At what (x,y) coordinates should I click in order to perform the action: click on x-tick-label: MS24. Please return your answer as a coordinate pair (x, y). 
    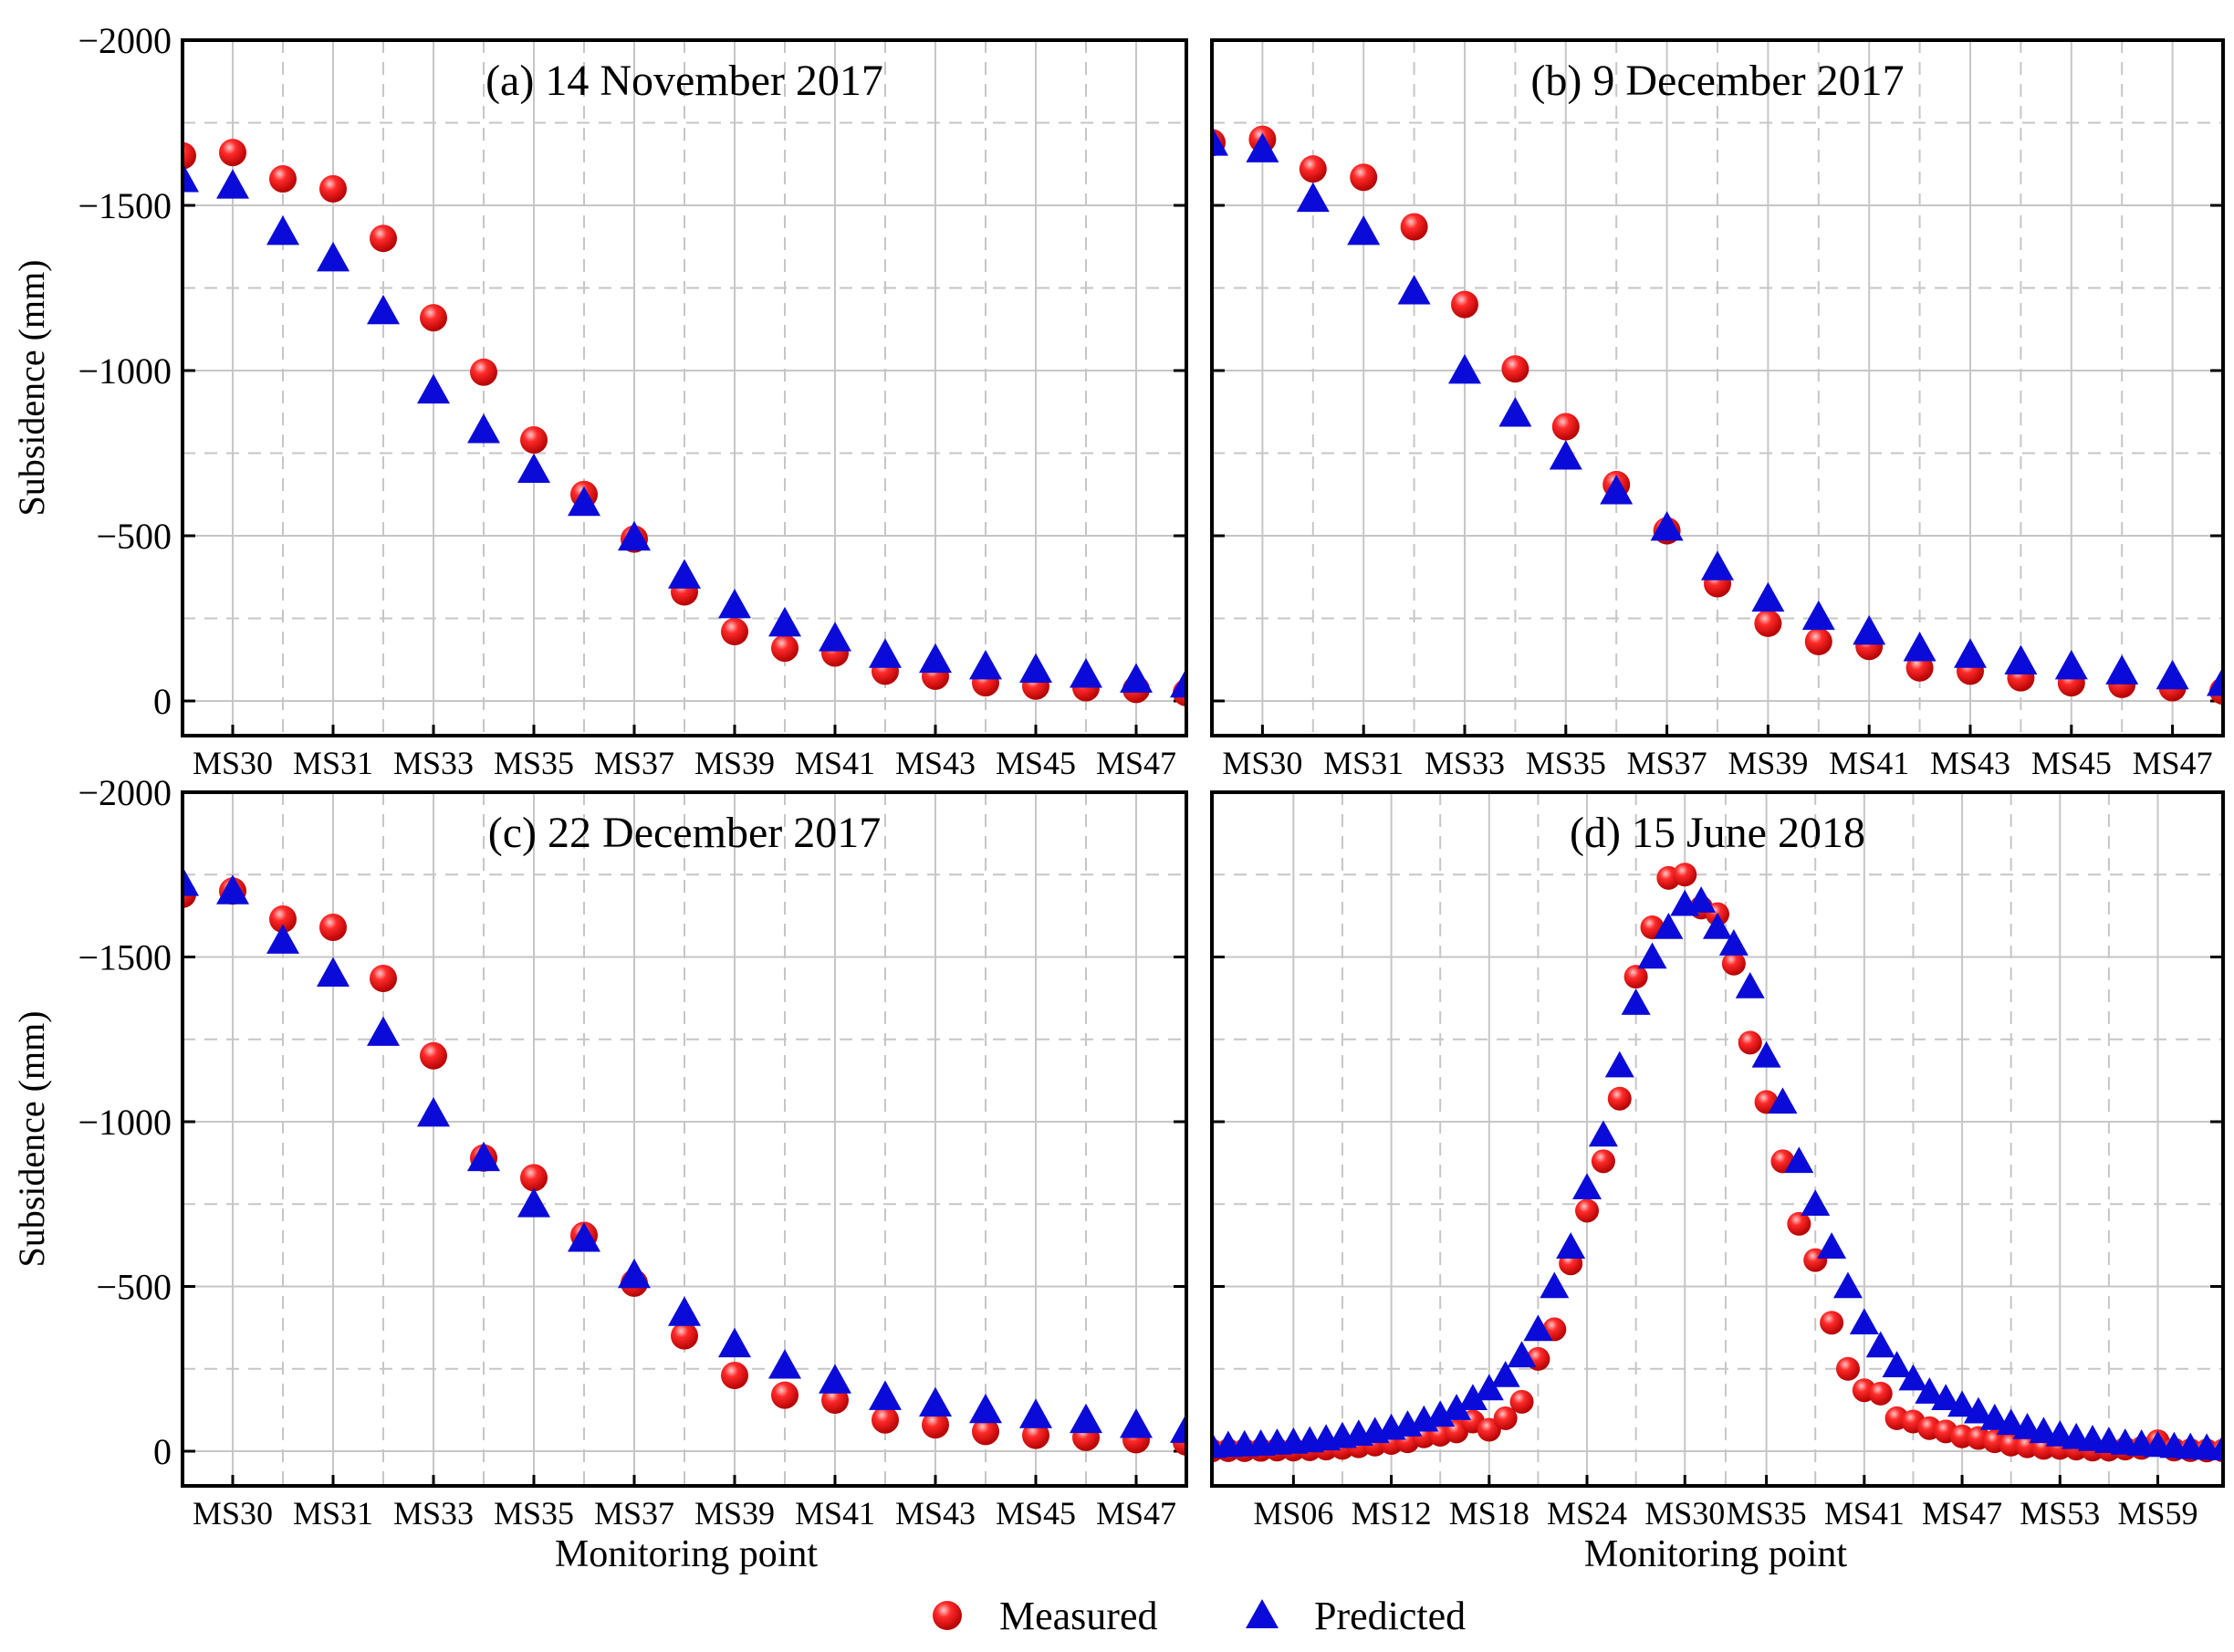
    Looking at the image, I should click on (1587, 1513).